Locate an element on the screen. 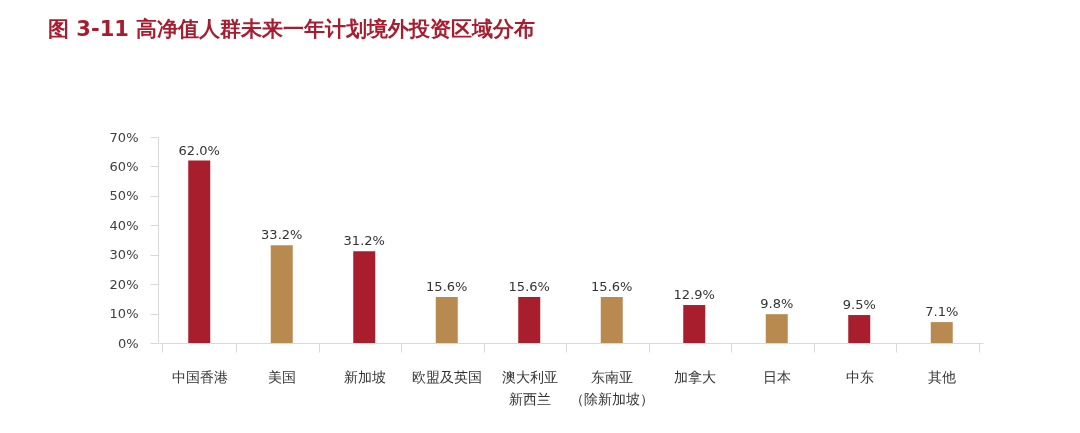 Image resolution: width=1080 pixels, height=433 pixels. data-label: 62.0% is located at coordinates (199, 150).